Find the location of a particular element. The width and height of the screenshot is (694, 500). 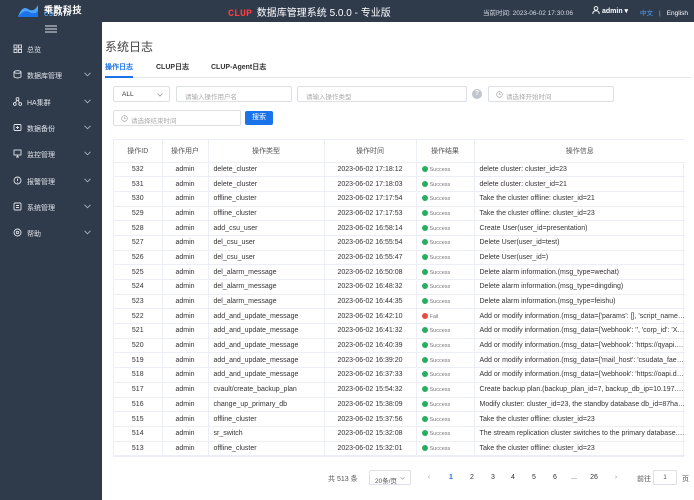

cell-id: 532 is located at coordinates (138, 170).